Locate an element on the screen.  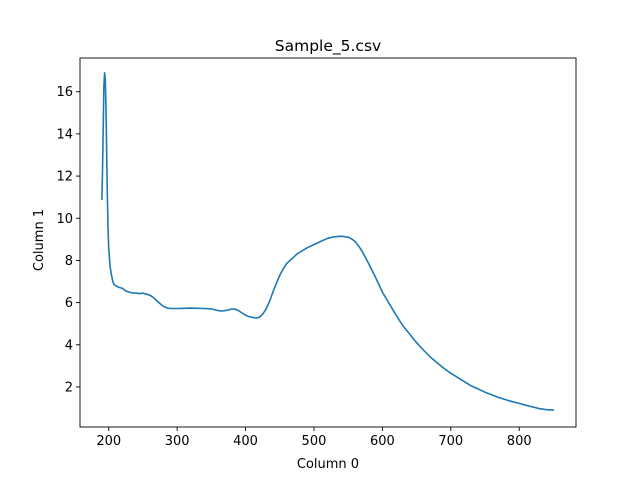
chart-title: Sample_5.csv is located at coordinates (328, 46).